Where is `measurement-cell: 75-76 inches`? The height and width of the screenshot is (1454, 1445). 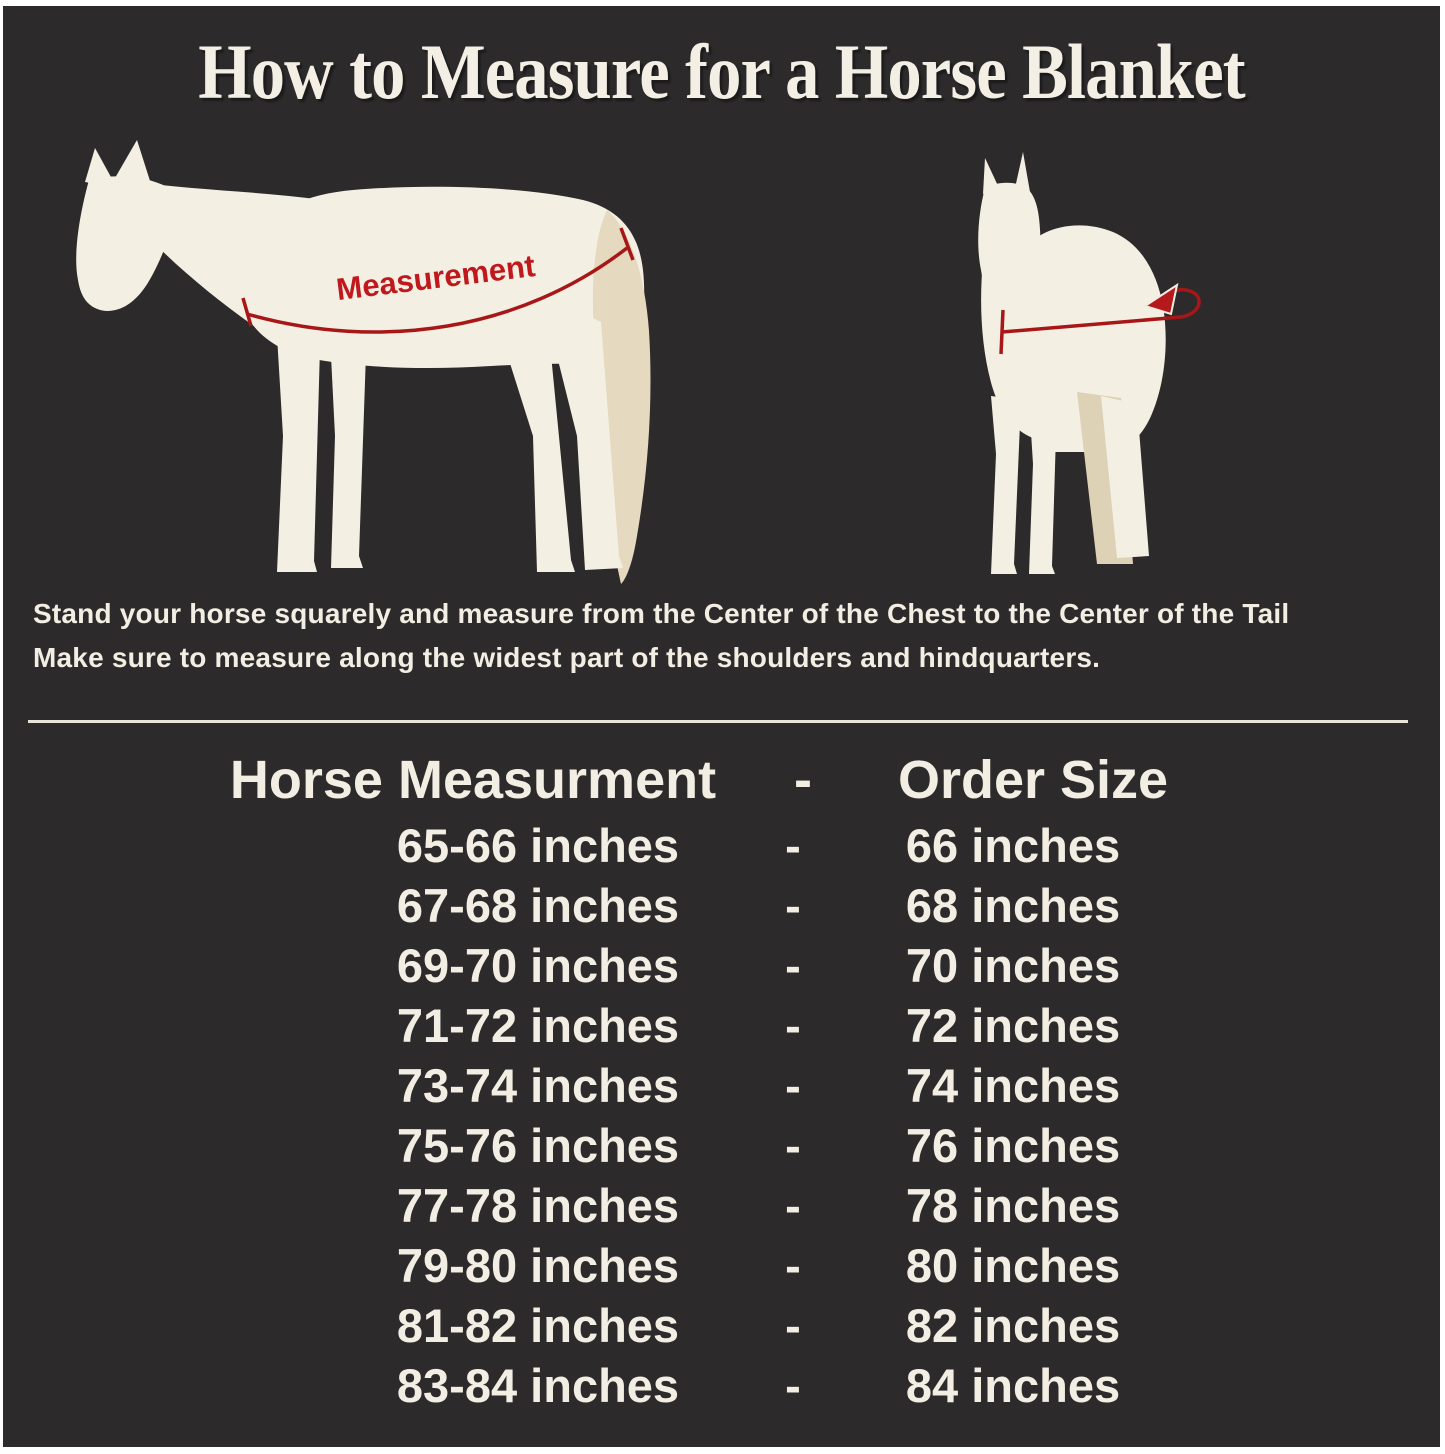
measurement-cell: 75-76 inches is located at coordinates (538, 1145).